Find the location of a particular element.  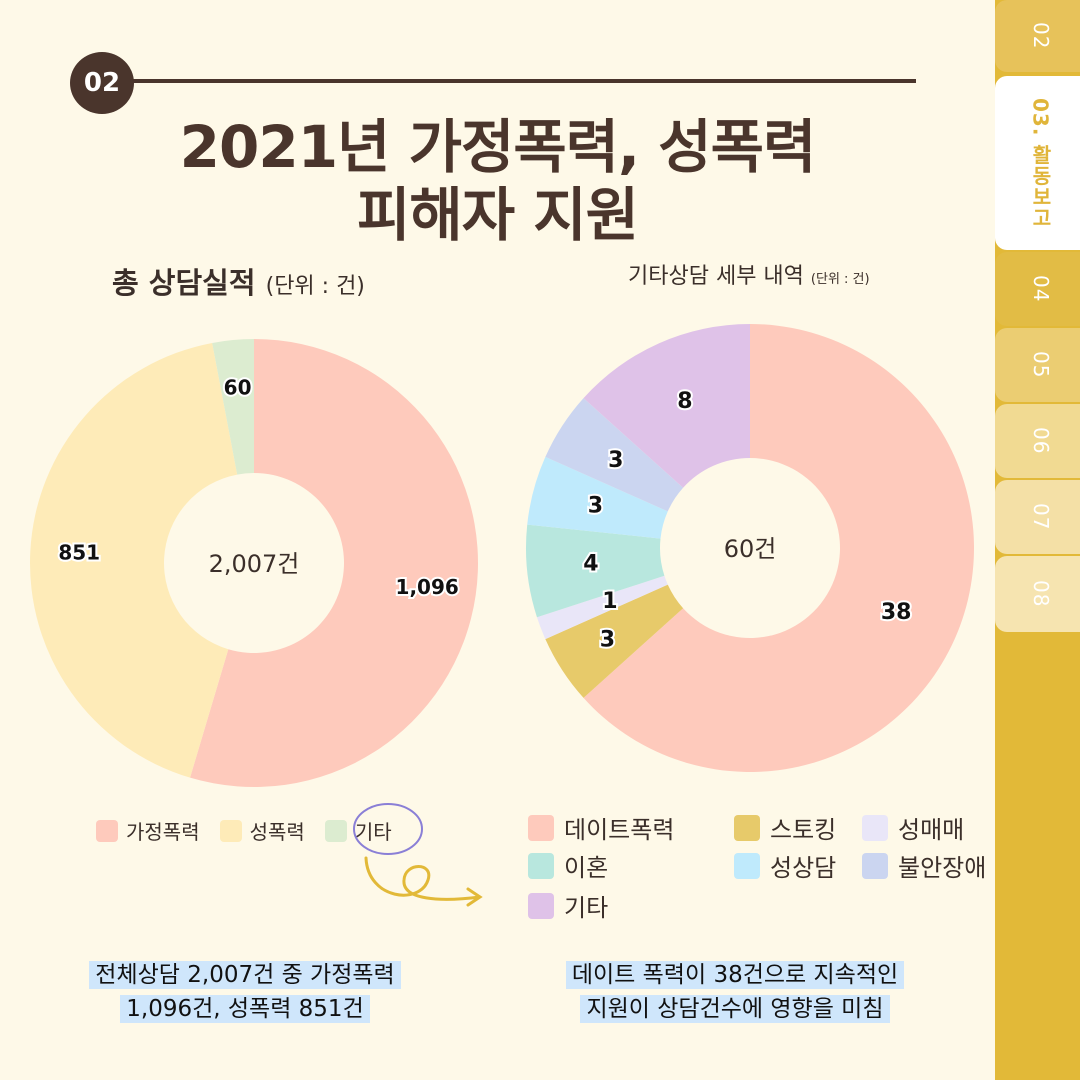

left-subtitle-text: 총 상담실적 is located at coordinates (184, 283).